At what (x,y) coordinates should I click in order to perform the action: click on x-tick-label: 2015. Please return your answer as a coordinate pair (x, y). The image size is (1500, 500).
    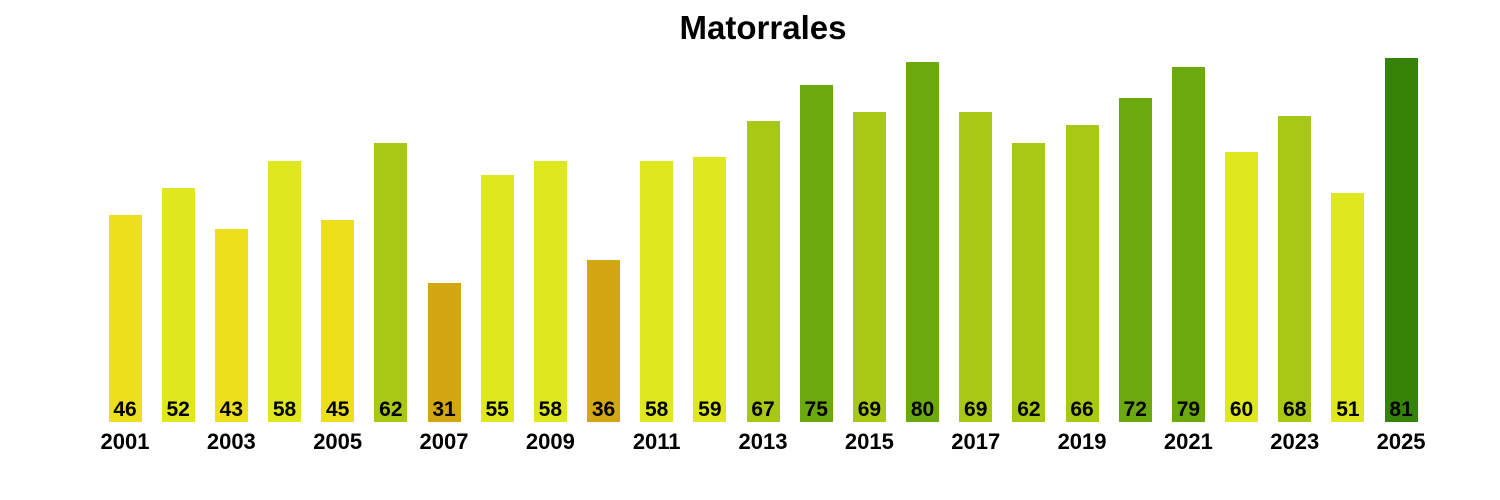
    Looking at the image, I should click on (869, 441).